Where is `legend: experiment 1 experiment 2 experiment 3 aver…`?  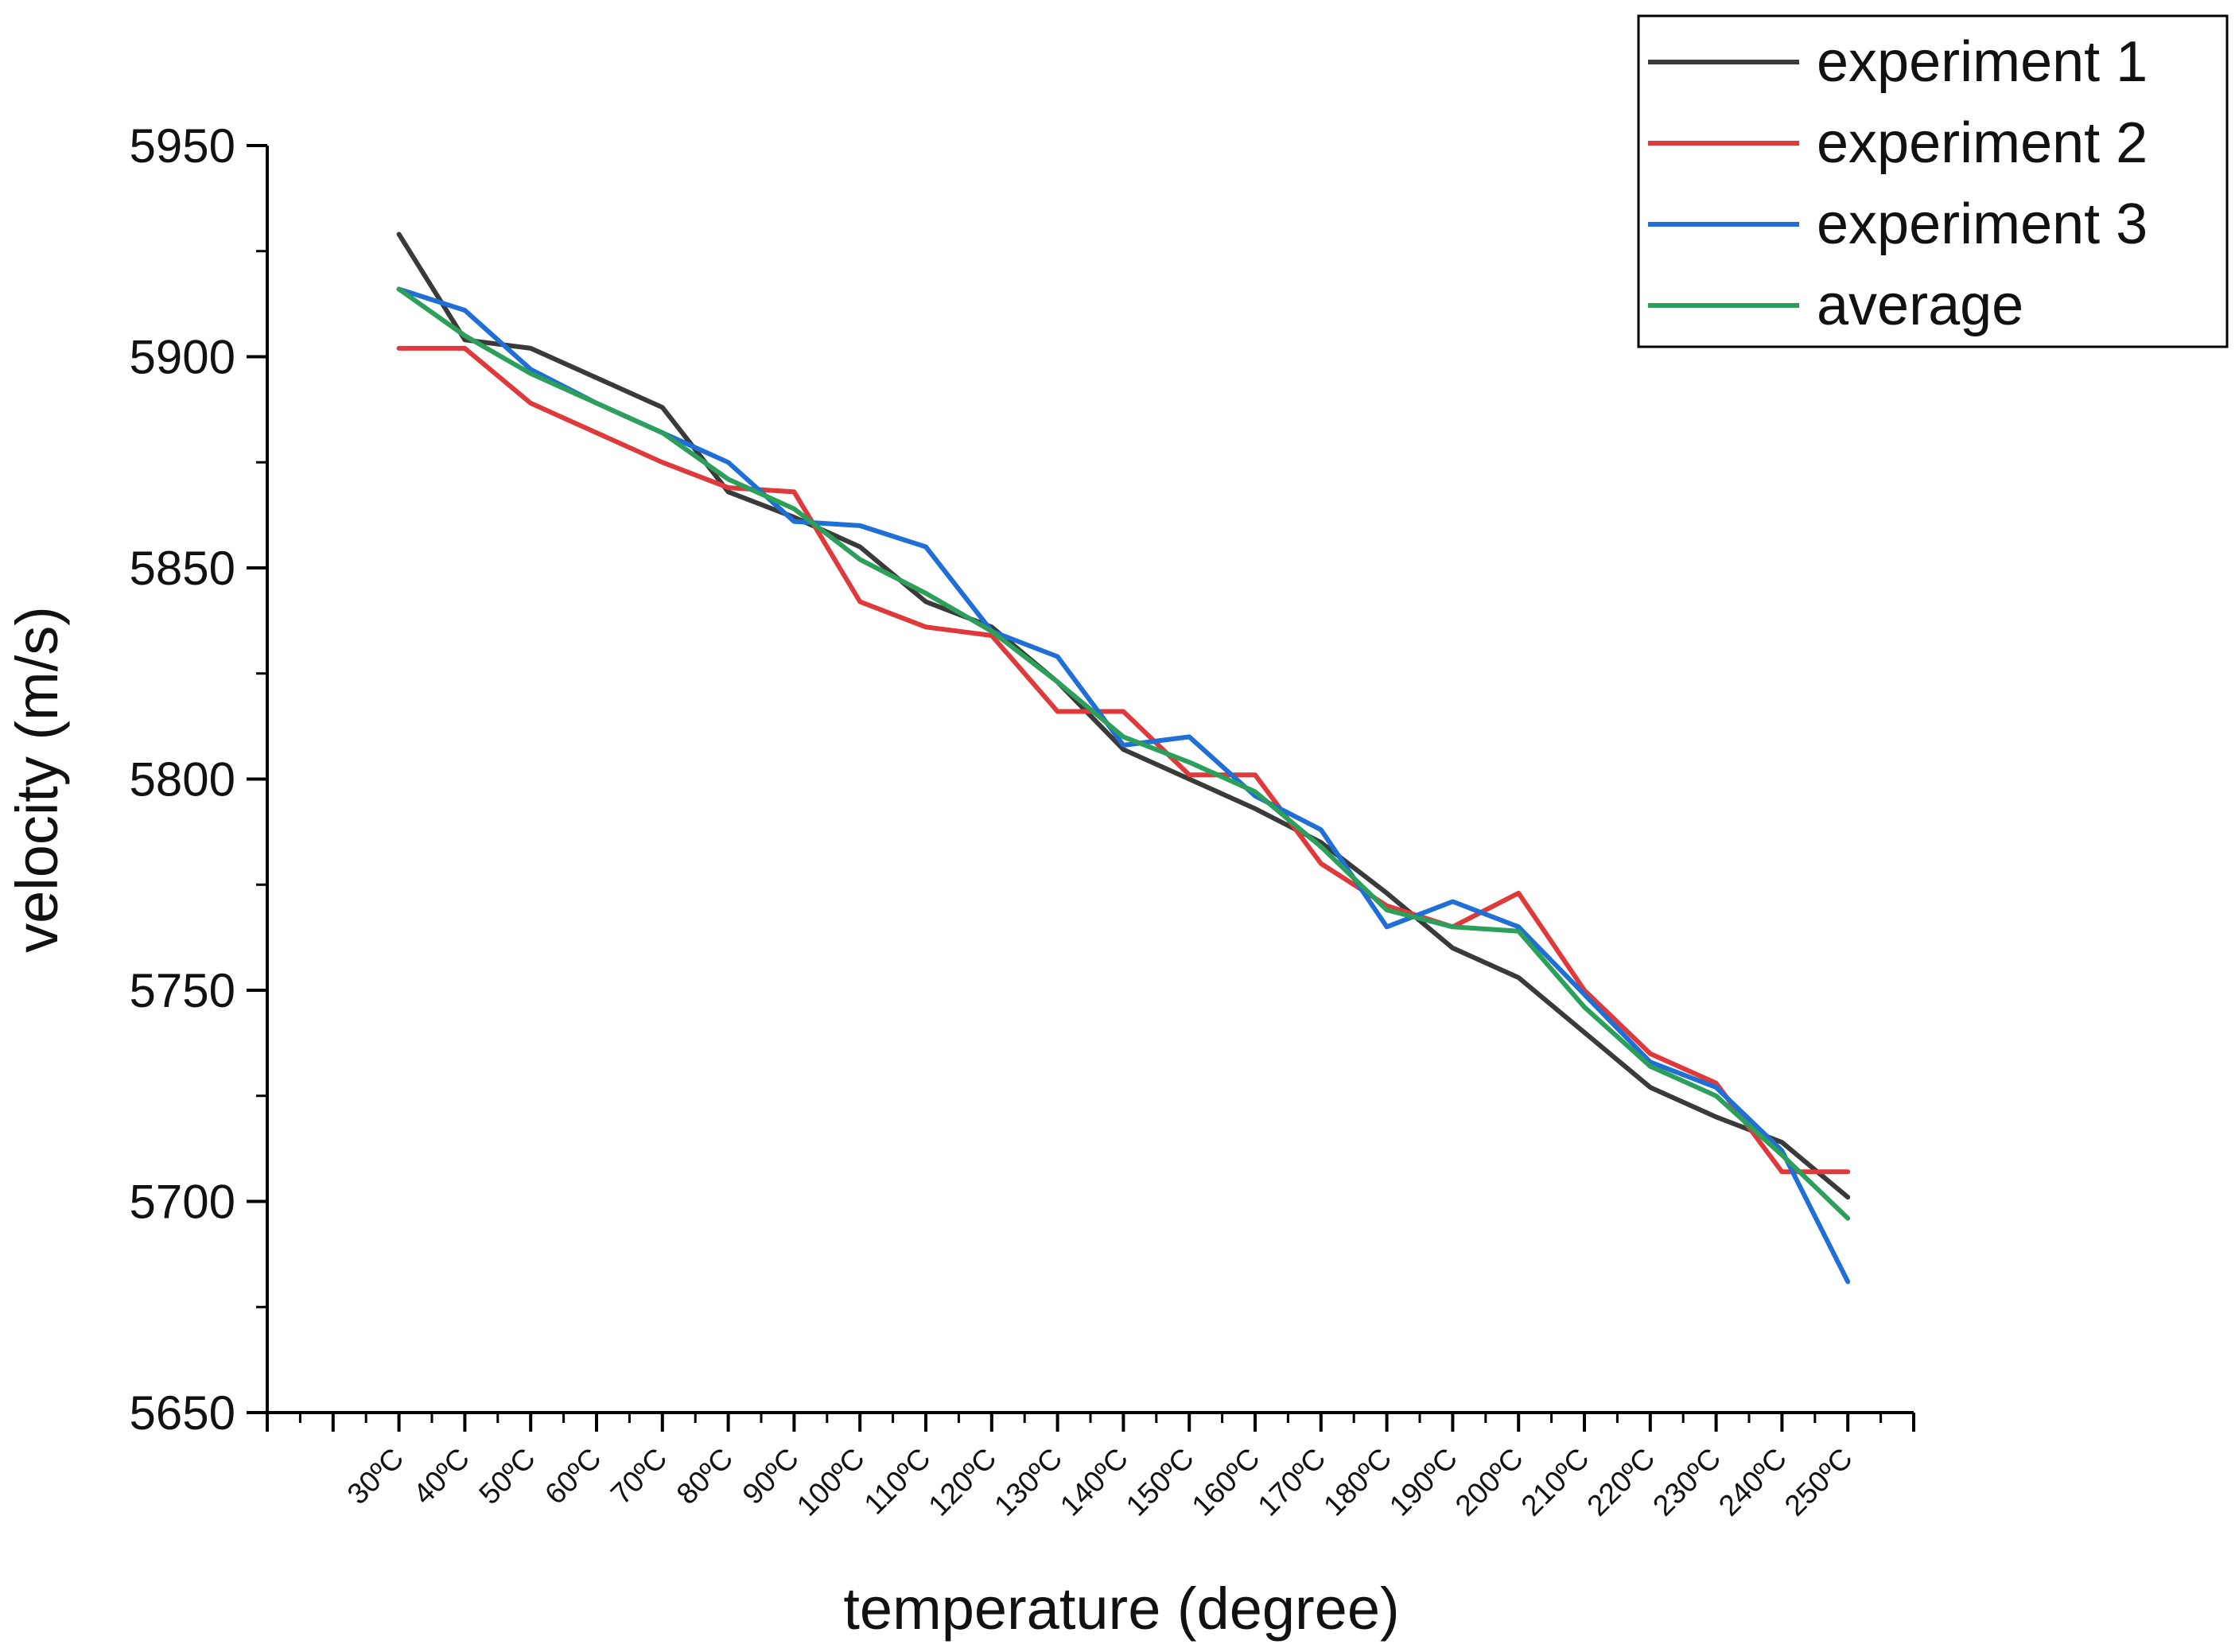
legend: experiment 1 experiment 2 experiment 3 aver… is located at coordinates (1933, 181).